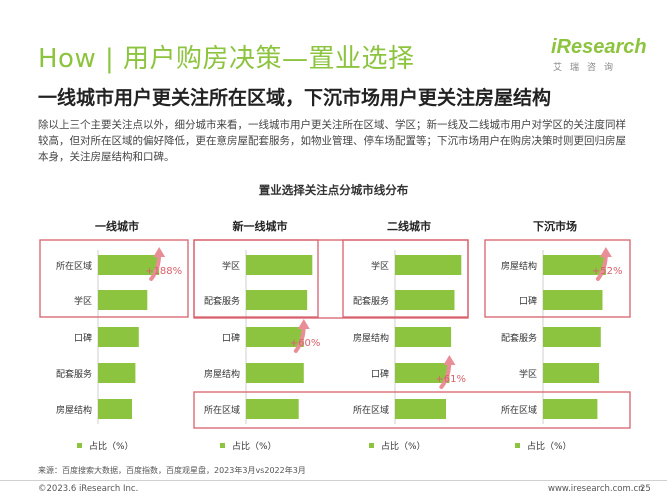  Describe the element at coordinates (371, 410) in the screenshot. I see `chart-2-tick-label: 所在区域` at that location.